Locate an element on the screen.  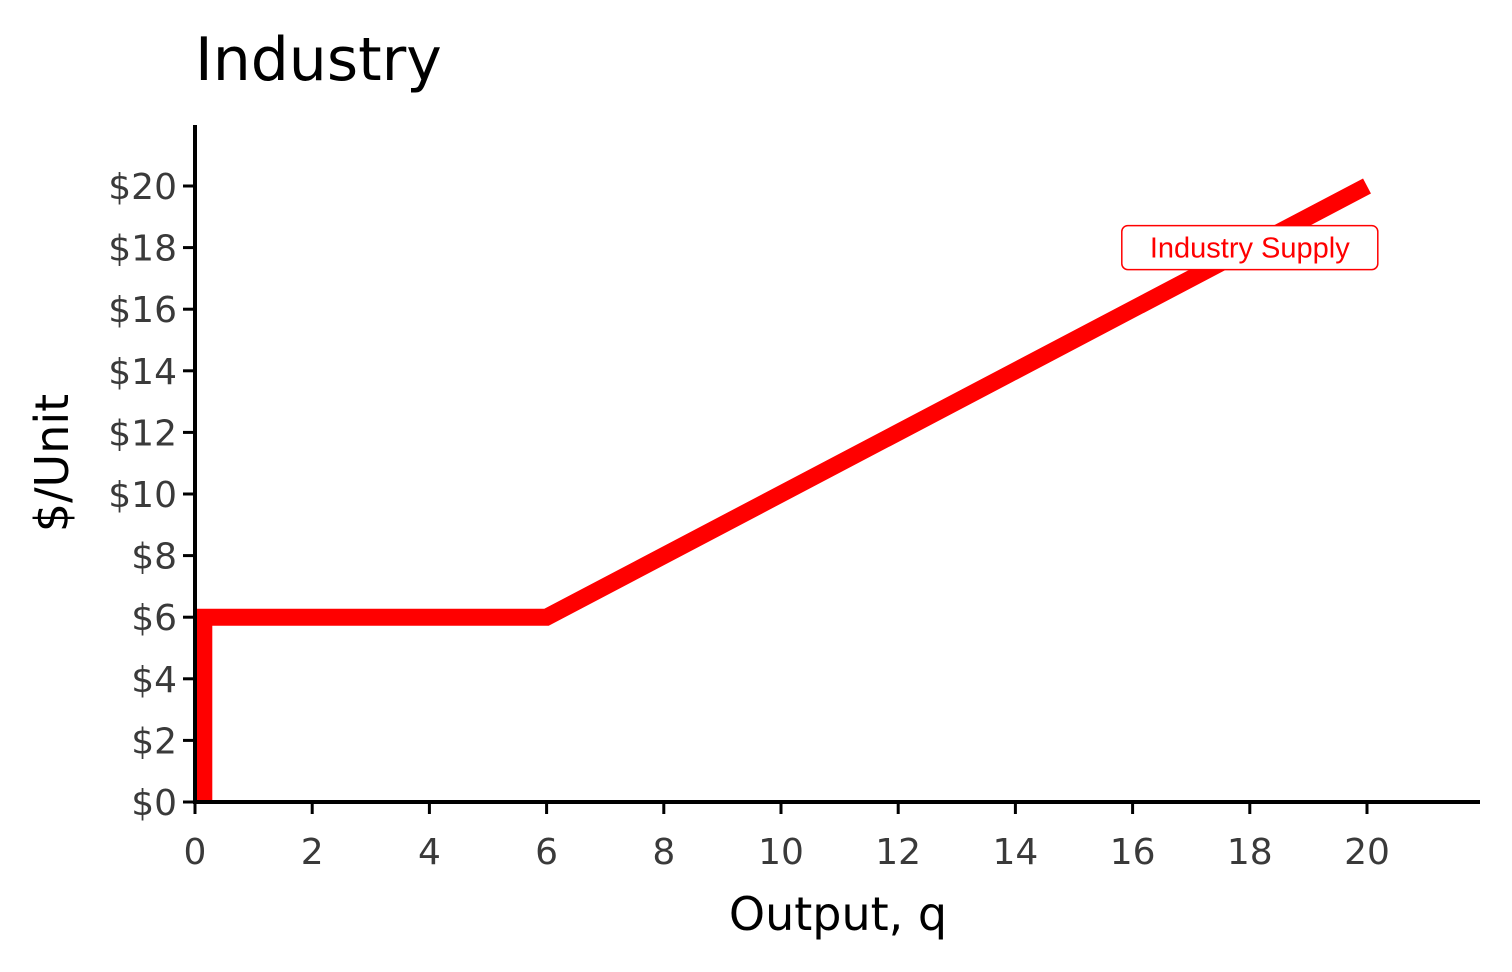
y-axis-title: $/Unit is located at coordinates (52, 463).